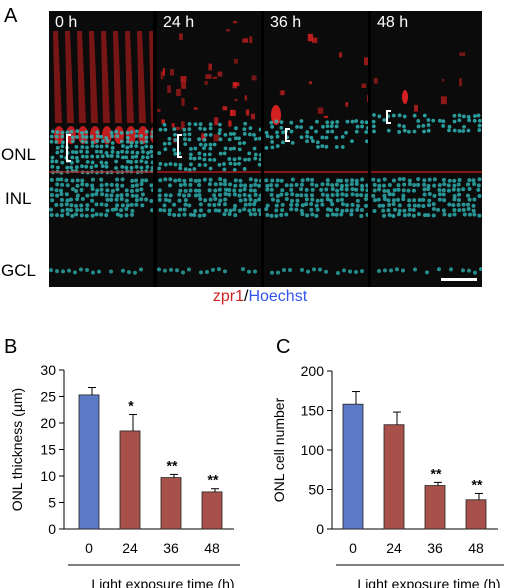 This screenshot has height=588, width=511. I want to click on micrograph-0h-image, so click(101, 153).